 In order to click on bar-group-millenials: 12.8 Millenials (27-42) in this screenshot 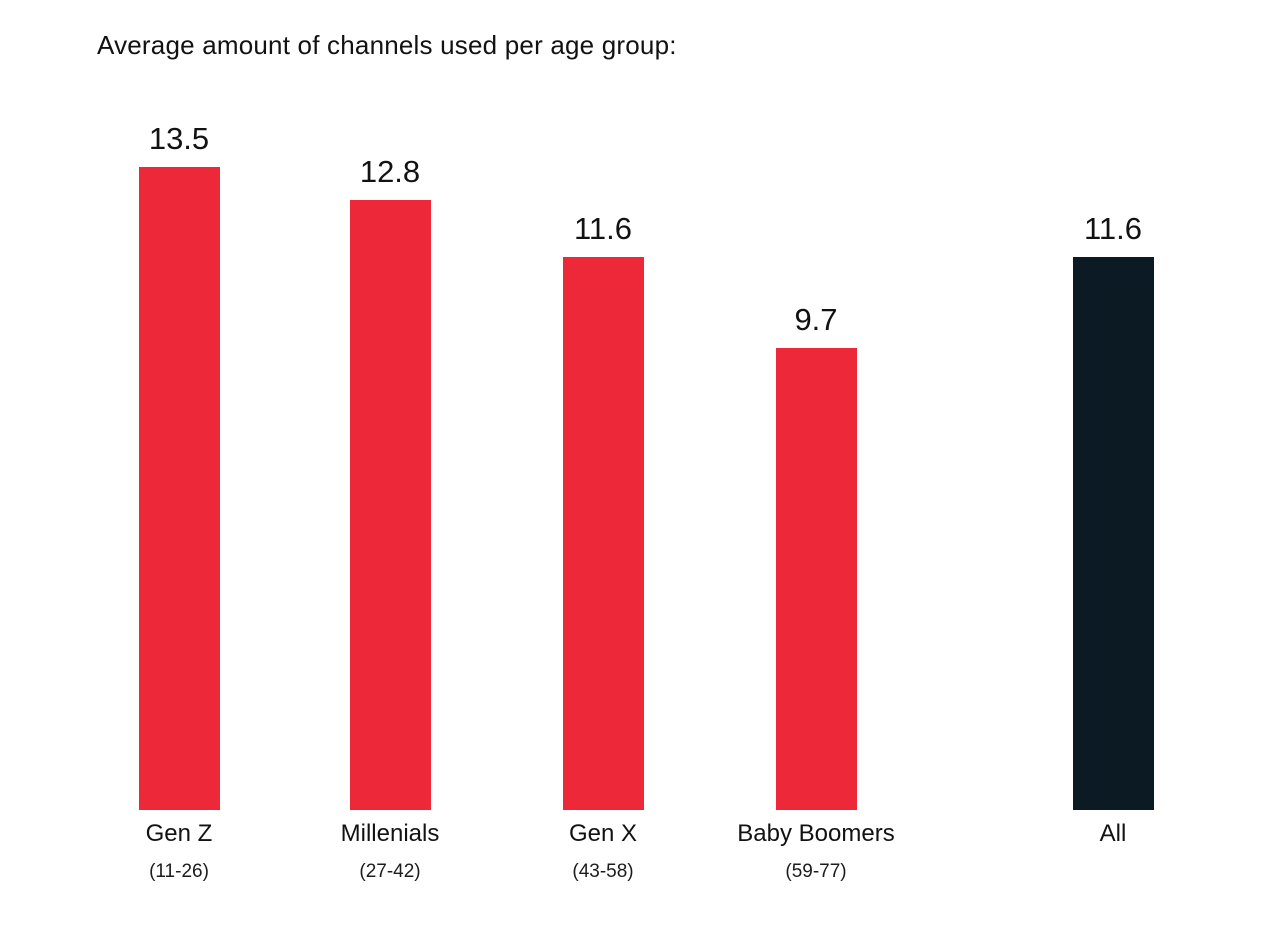, I will do `click(390, 518)`.